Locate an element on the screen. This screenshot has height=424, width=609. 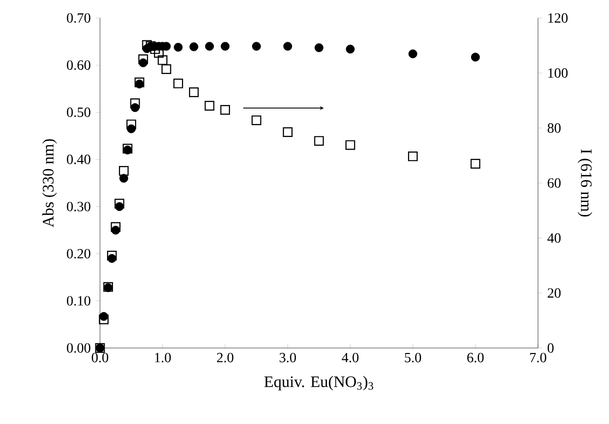
x-tick-label: 4.0 is located at coordinates (350, 357).